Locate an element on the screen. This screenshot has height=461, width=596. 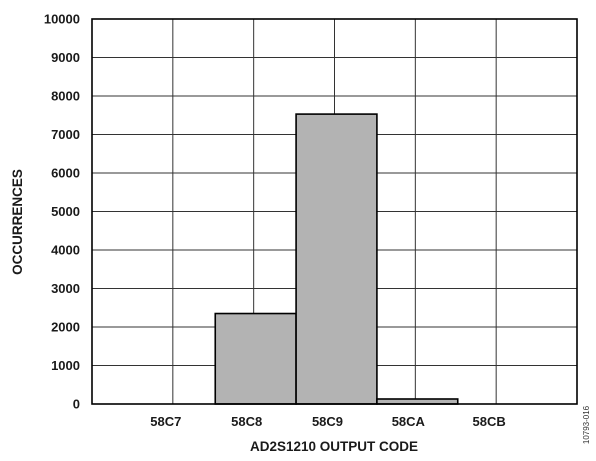
y-tick-label: 7000 is located at coordinates (65, 134).